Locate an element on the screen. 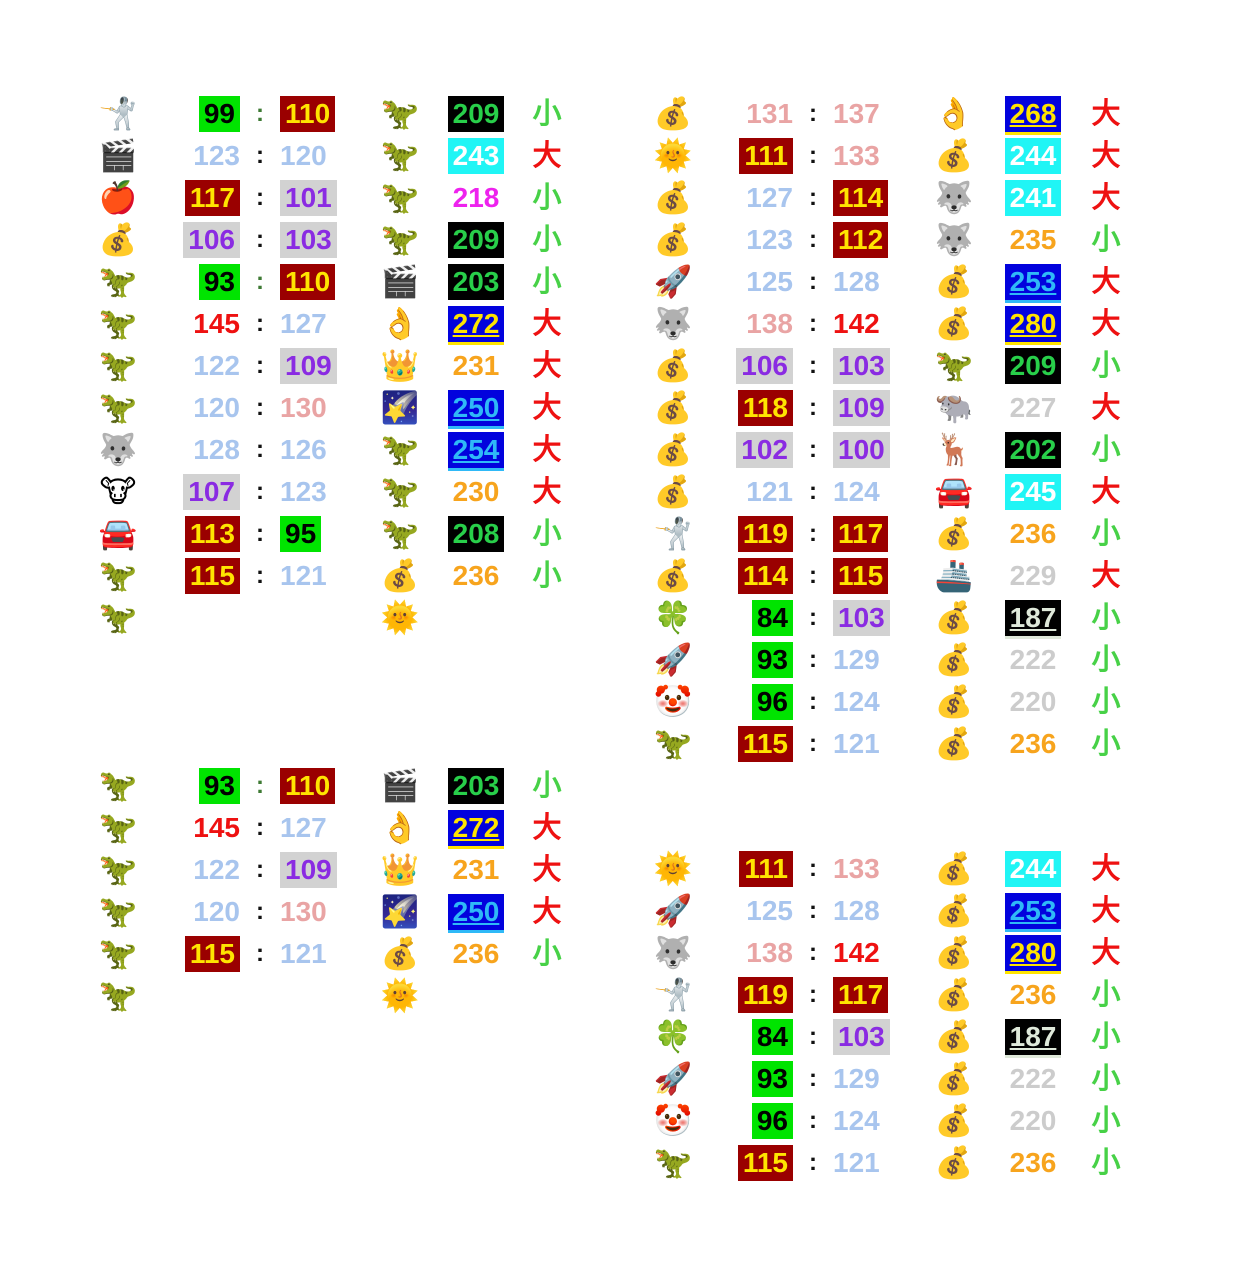 Image resolution: width=1250 pixels, height=1280 pixels. score-left-value: 115 is located at coordinates (190, 576).